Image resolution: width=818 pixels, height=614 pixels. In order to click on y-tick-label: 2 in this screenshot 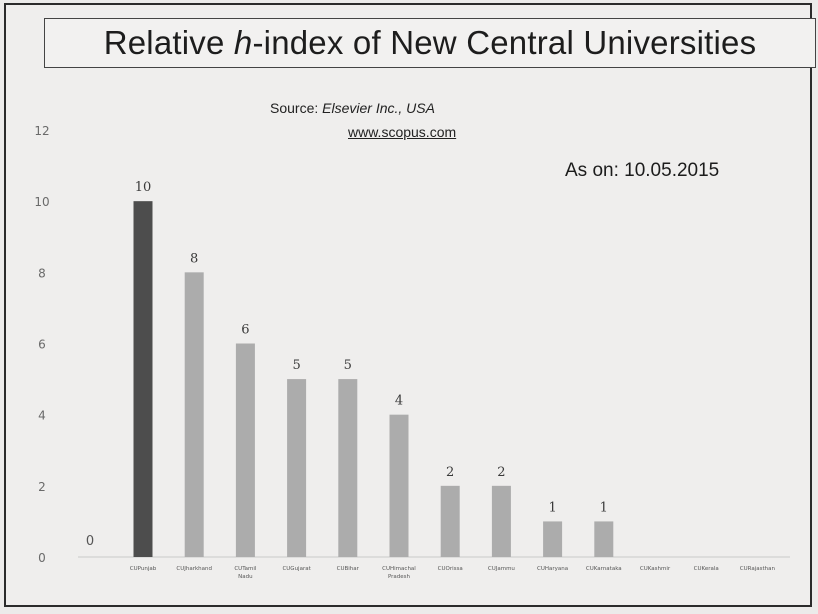, I will do `click(42, 487)`.